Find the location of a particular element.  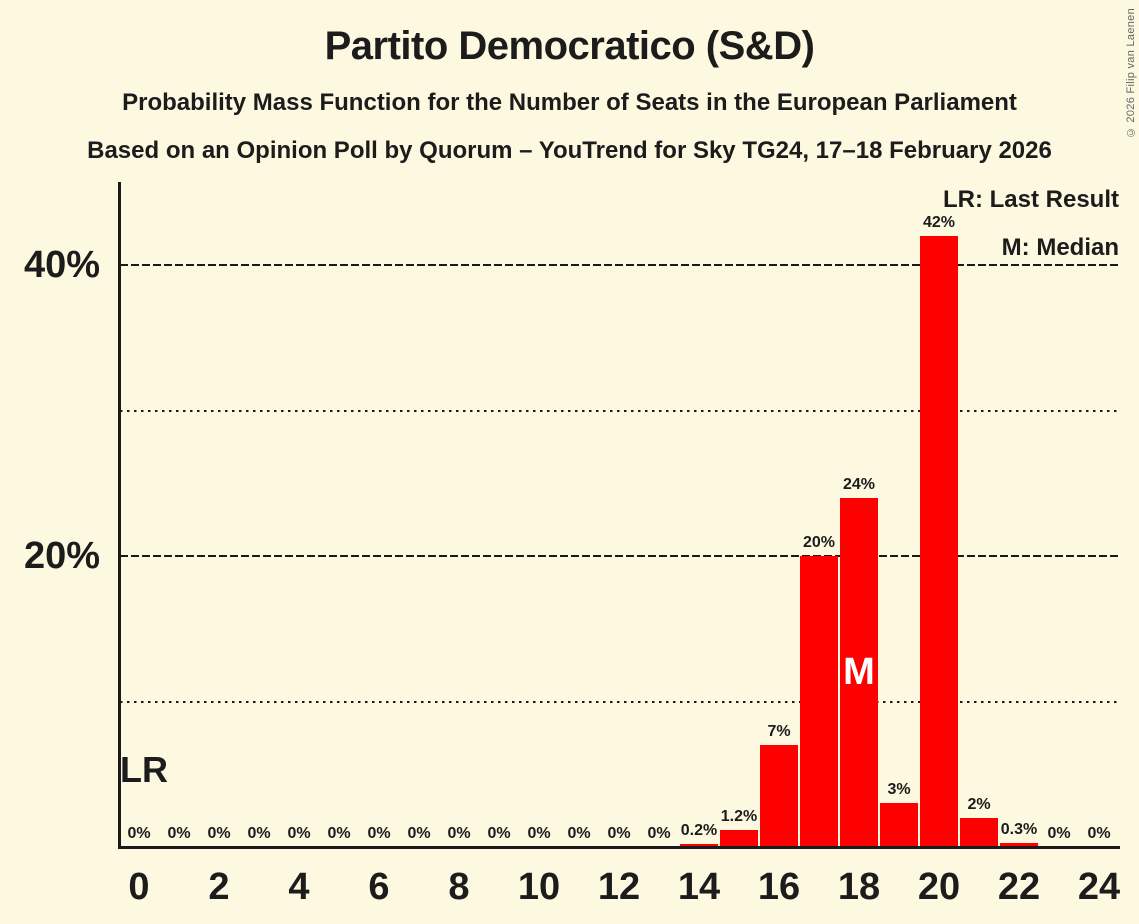

gridline-20pct is located at coordinates (620, 556).